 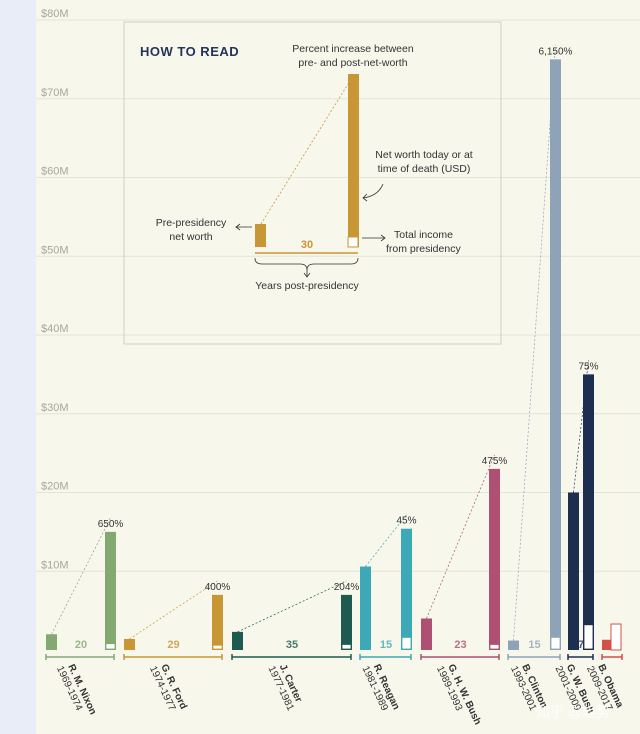 I want to click on net-worth-arrow, so click(x=373, y=192).